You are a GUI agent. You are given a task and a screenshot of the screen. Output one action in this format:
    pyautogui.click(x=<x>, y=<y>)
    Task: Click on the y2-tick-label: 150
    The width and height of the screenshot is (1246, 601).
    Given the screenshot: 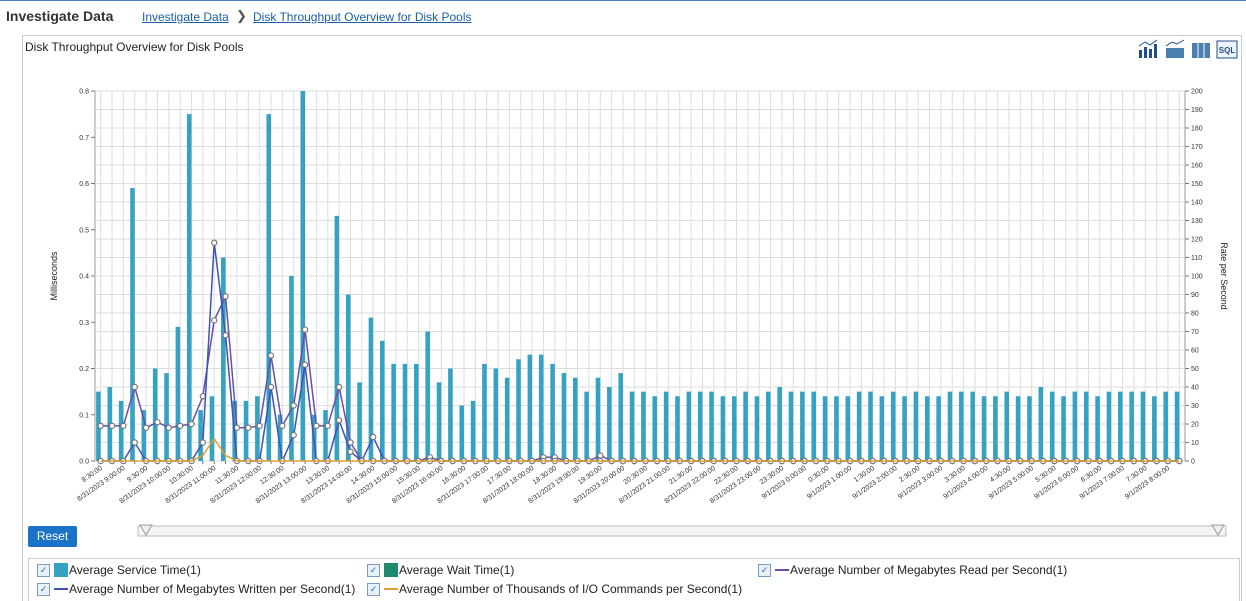 What is the action you would take?
    pyautogui.click(x=1197, y=184)
    